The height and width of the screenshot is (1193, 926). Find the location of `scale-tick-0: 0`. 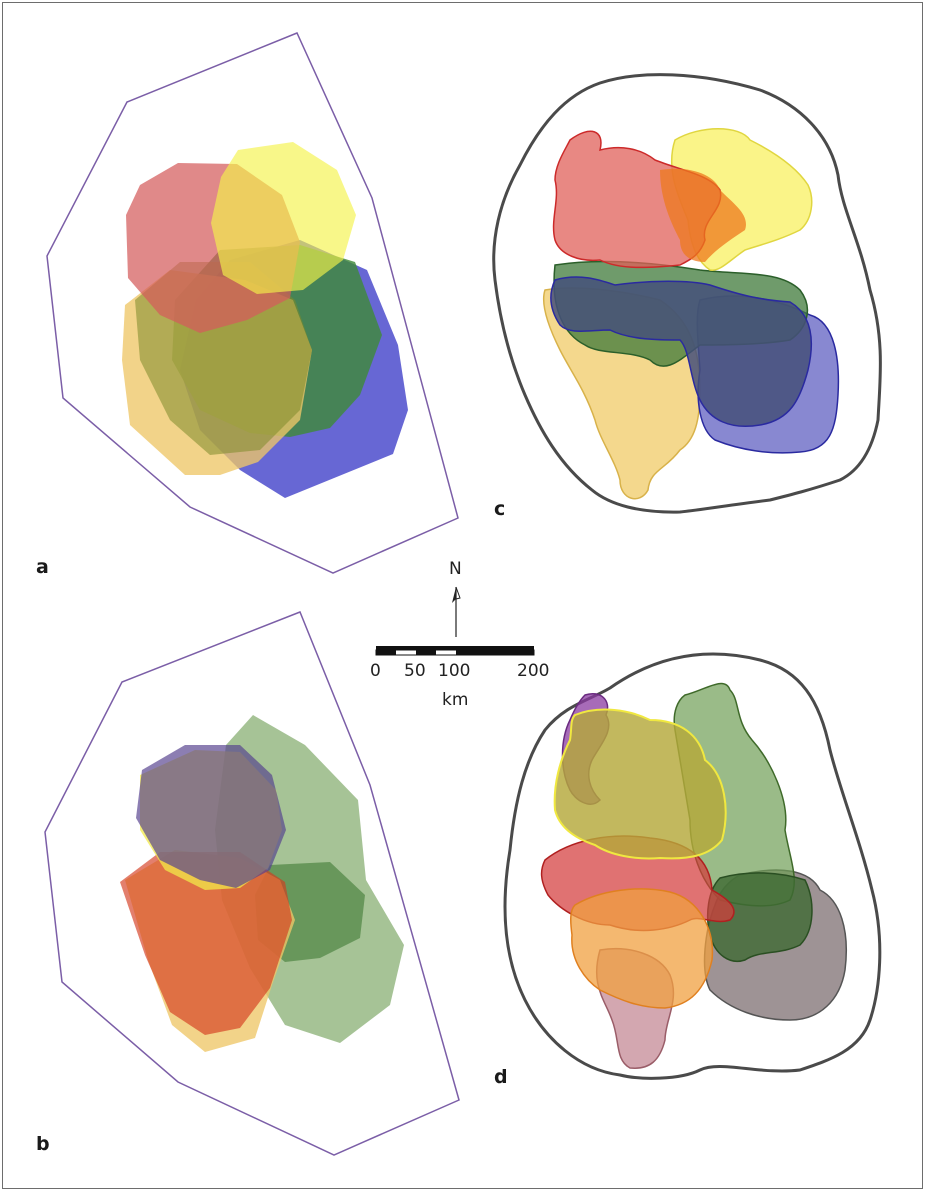

scale-tick-0: 0 is located at coordinates (375, 671).